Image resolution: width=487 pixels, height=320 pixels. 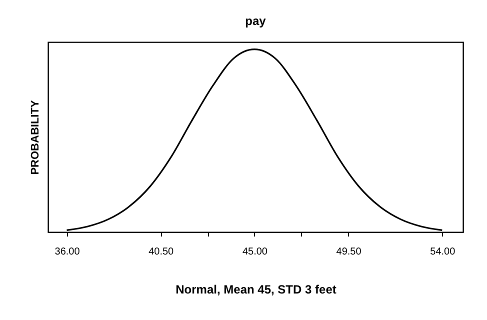 What do you see at coordinates (256, 289) in the screenshot?
I see `x-axis-title: Normal, Mean 45, STD 3 feet` at bounding box center [256, 289].